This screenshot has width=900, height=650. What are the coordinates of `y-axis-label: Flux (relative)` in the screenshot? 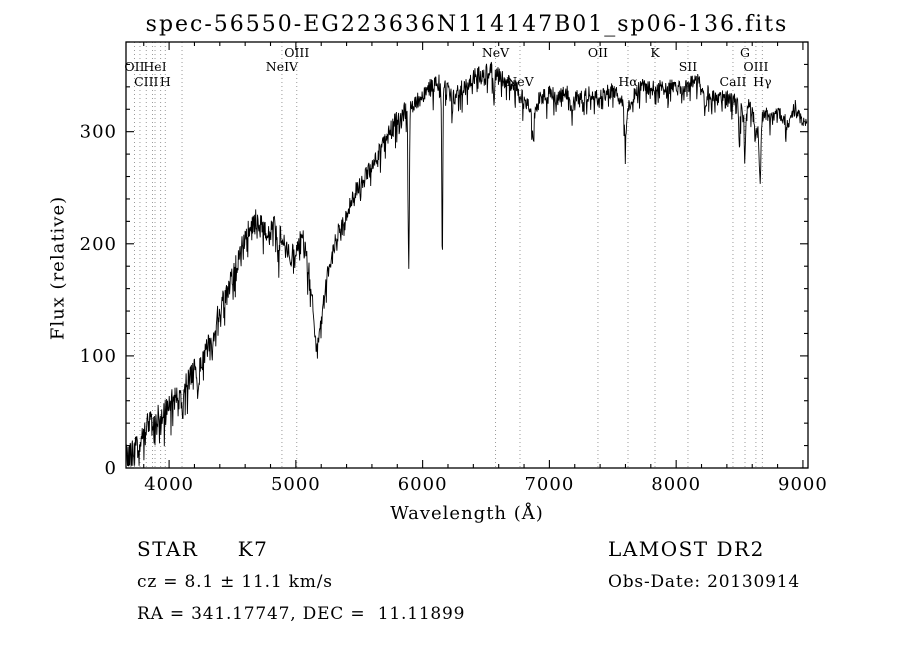 It's located at (58, 268).